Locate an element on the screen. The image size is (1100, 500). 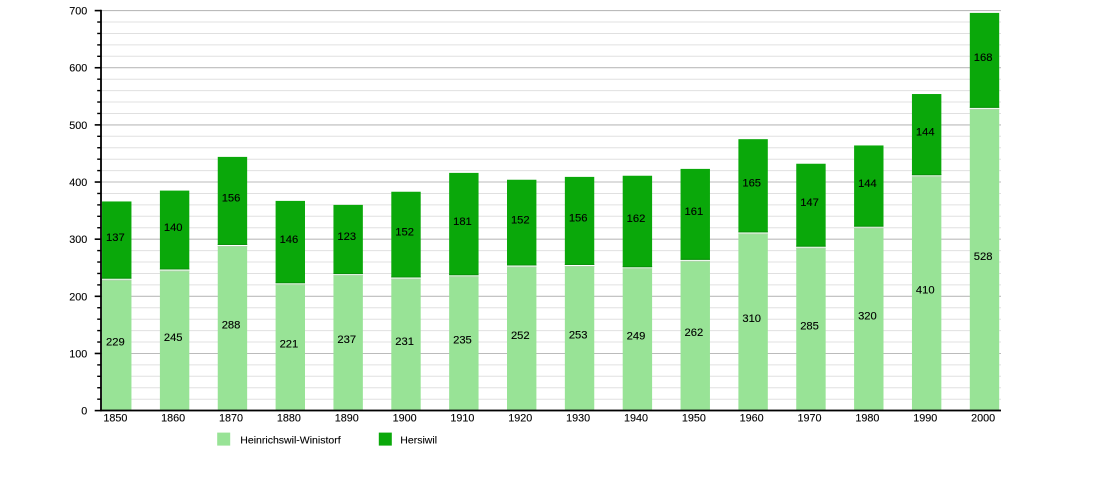
svg-text: 221 is located at coordinates (289, 345).